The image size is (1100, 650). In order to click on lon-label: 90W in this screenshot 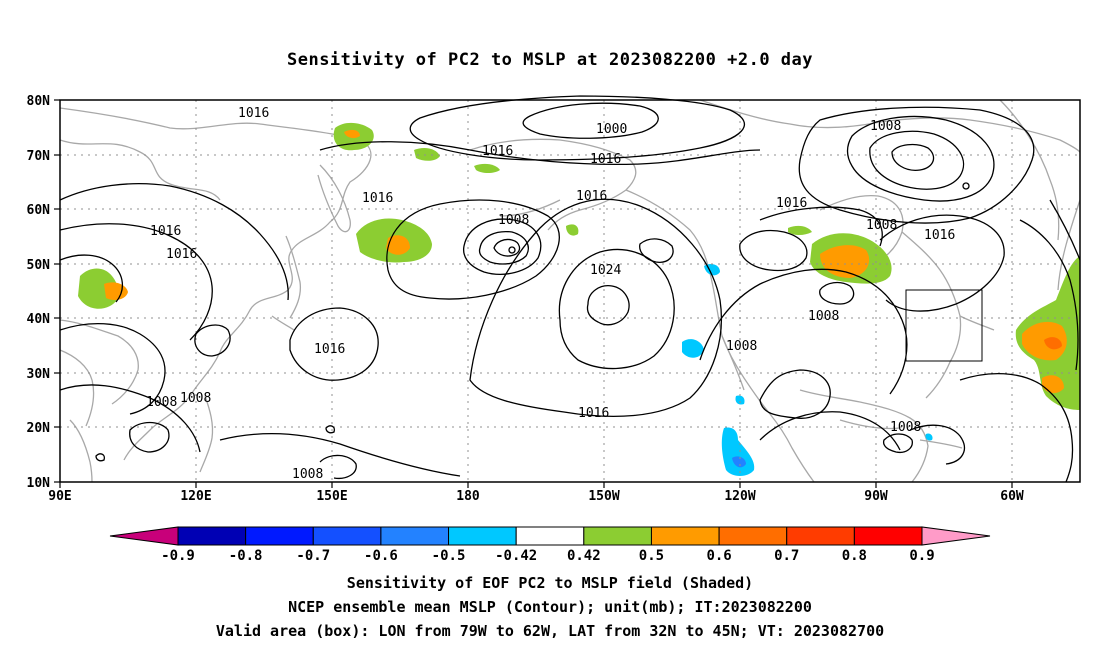, I will do `click(876, 496)`.